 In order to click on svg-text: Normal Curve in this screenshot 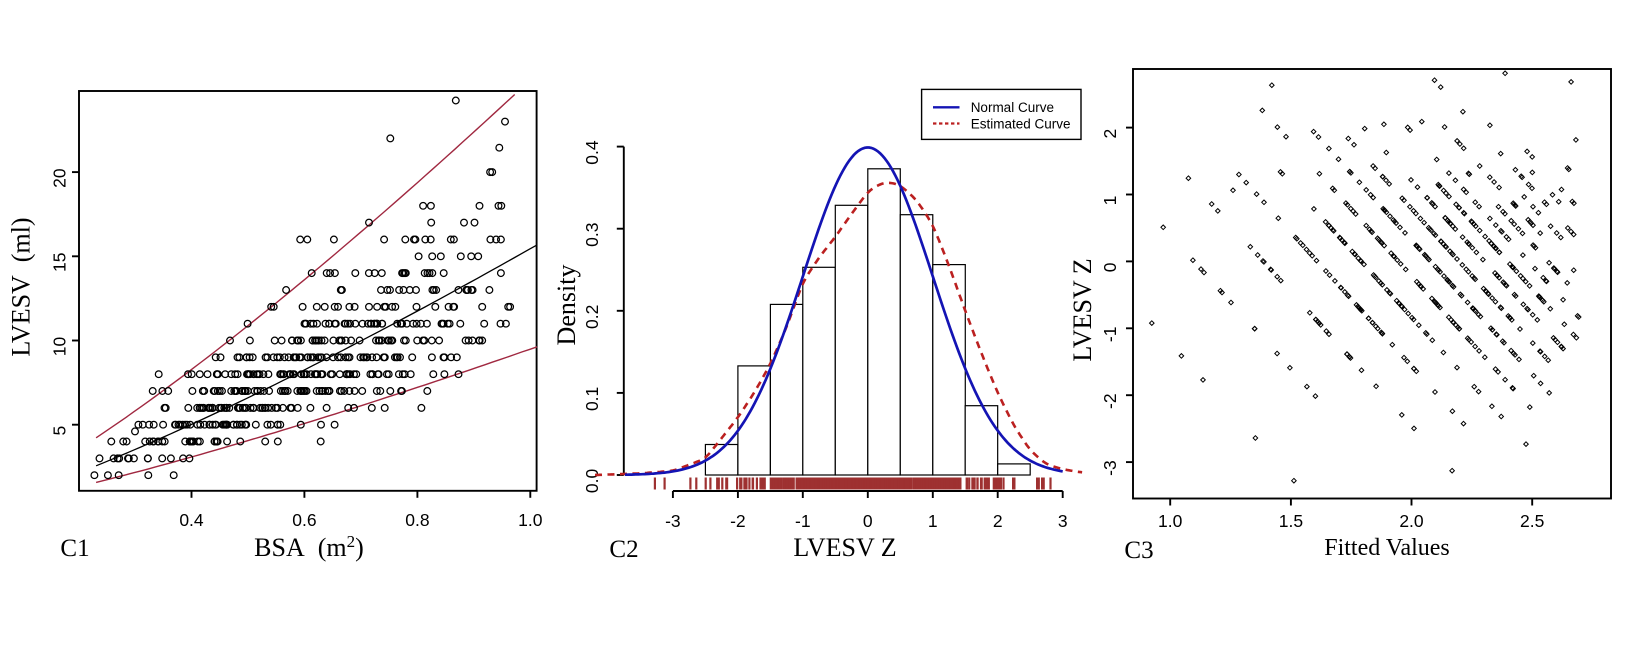, I will do `click(1012, 107)`.